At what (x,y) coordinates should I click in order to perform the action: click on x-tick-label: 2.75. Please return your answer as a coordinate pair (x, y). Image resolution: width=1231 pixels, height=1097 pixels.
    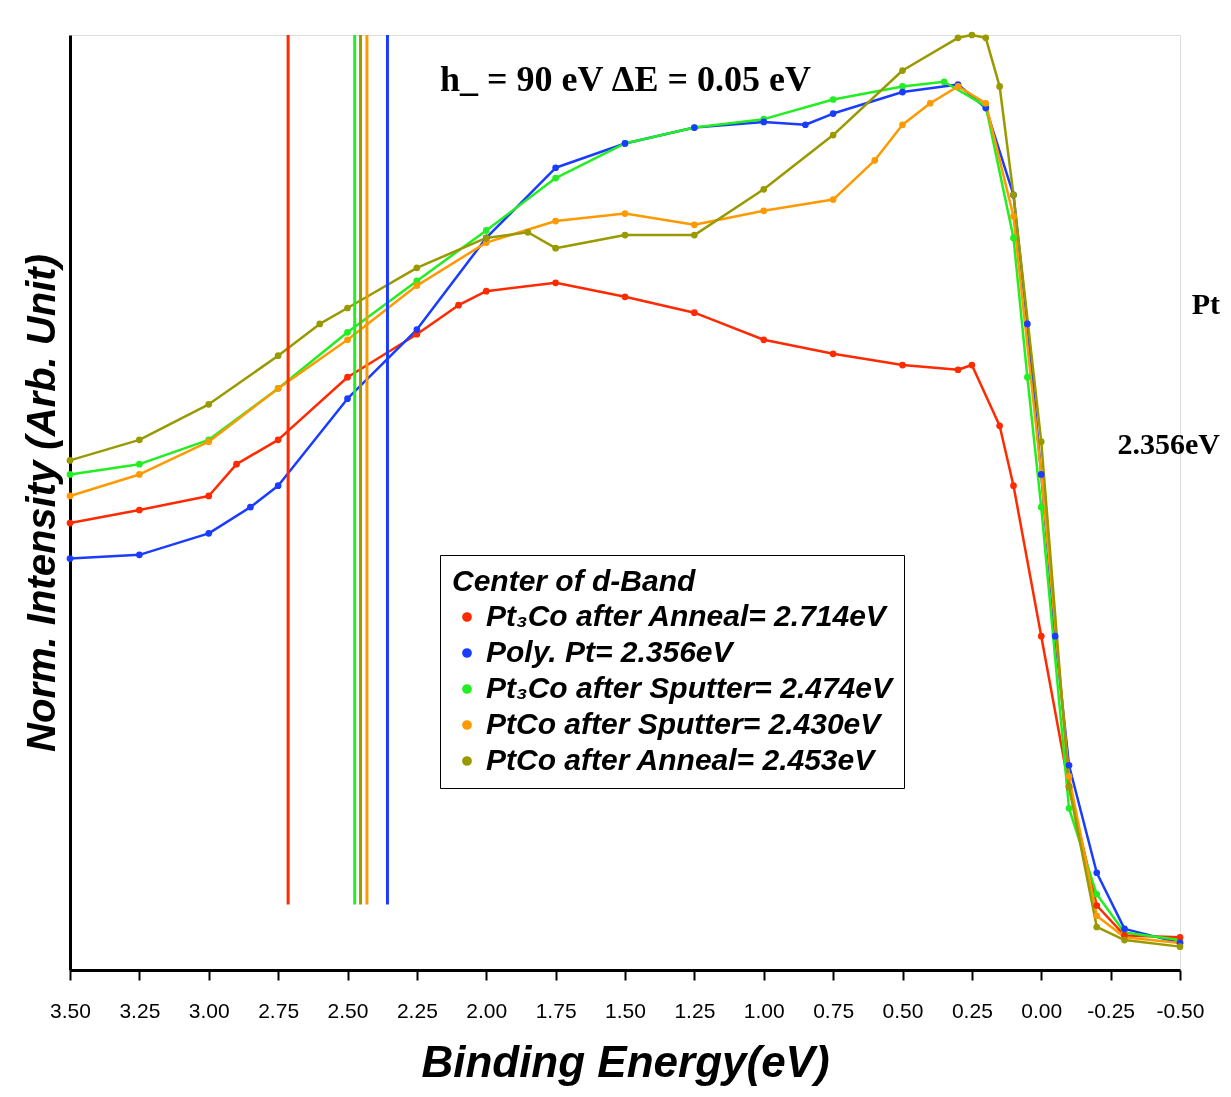
    Looking at the image, I should click on (279, 1010).